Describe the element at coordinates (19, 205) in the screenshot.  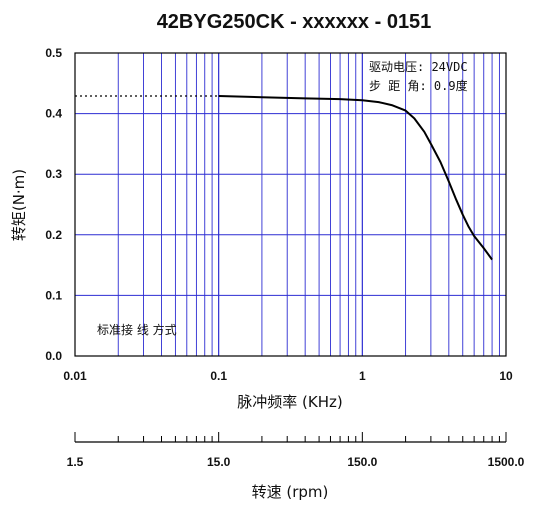
I see `y-axis-label: 转矩(N·m)` at that location.